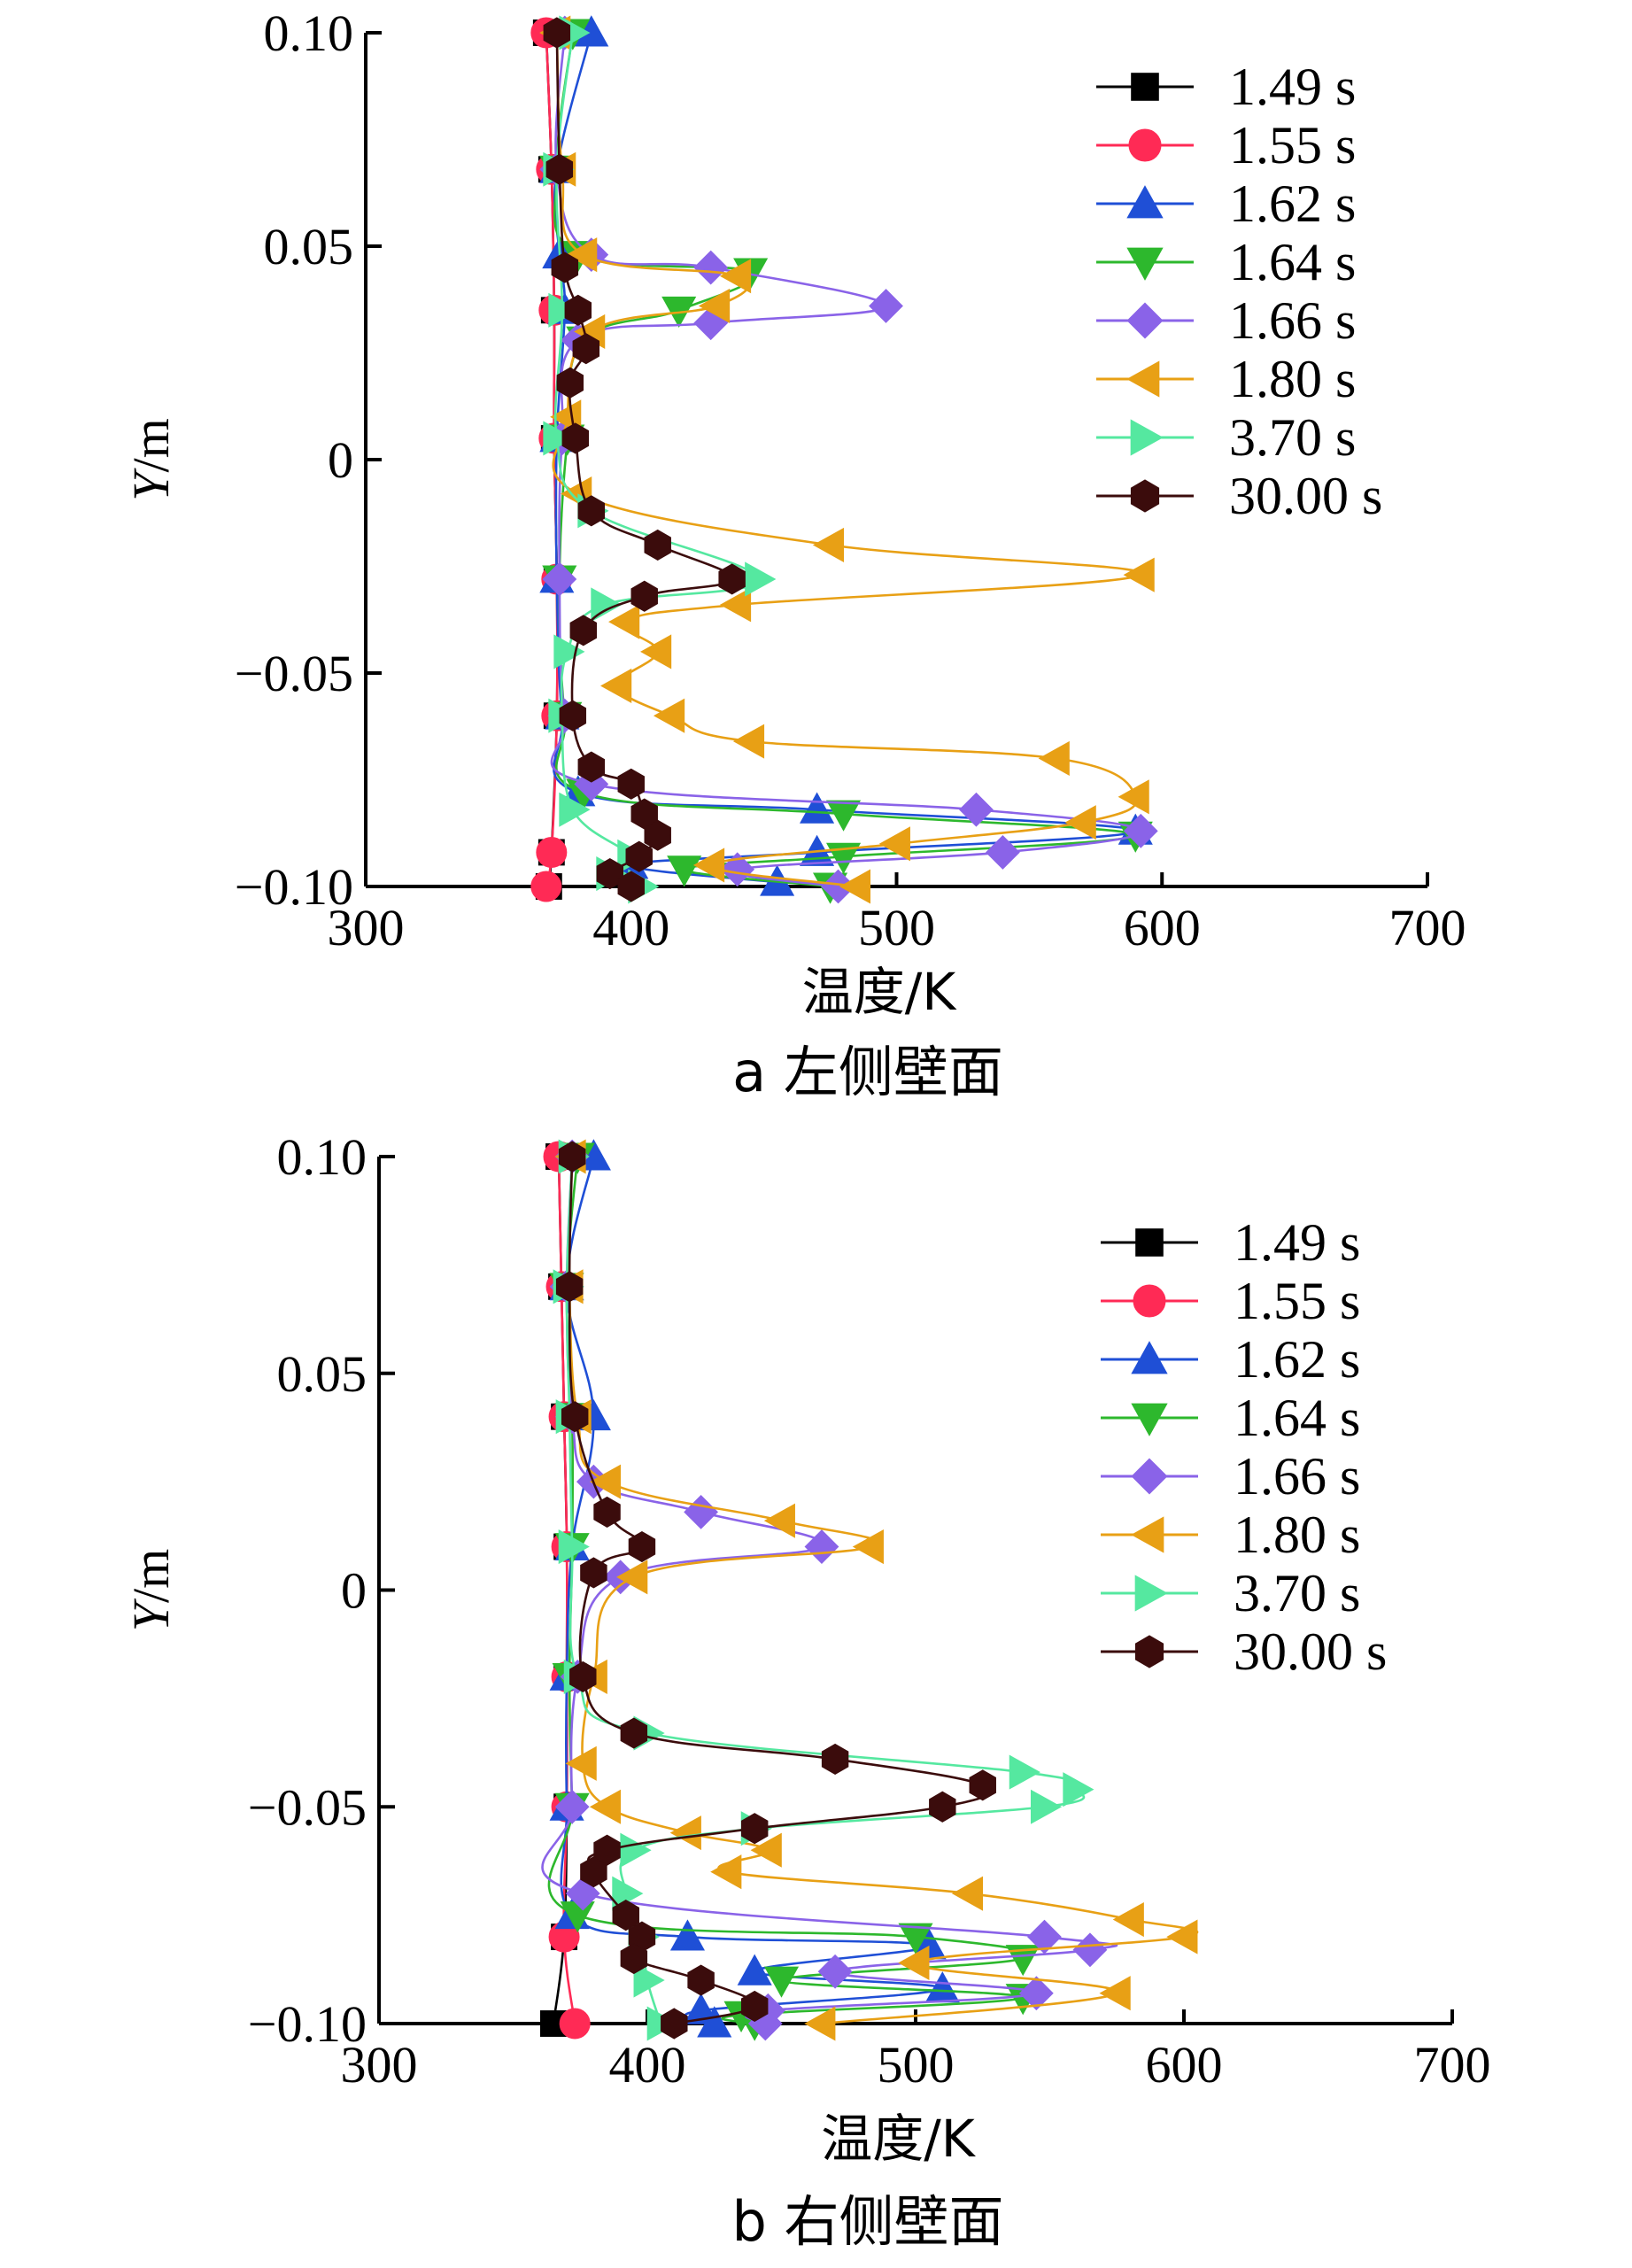  What do you see at coordinates (1297, 1301) in the screenshot?
I see `legend-label: 1.55 s` at bounding box center [1297, 1301].